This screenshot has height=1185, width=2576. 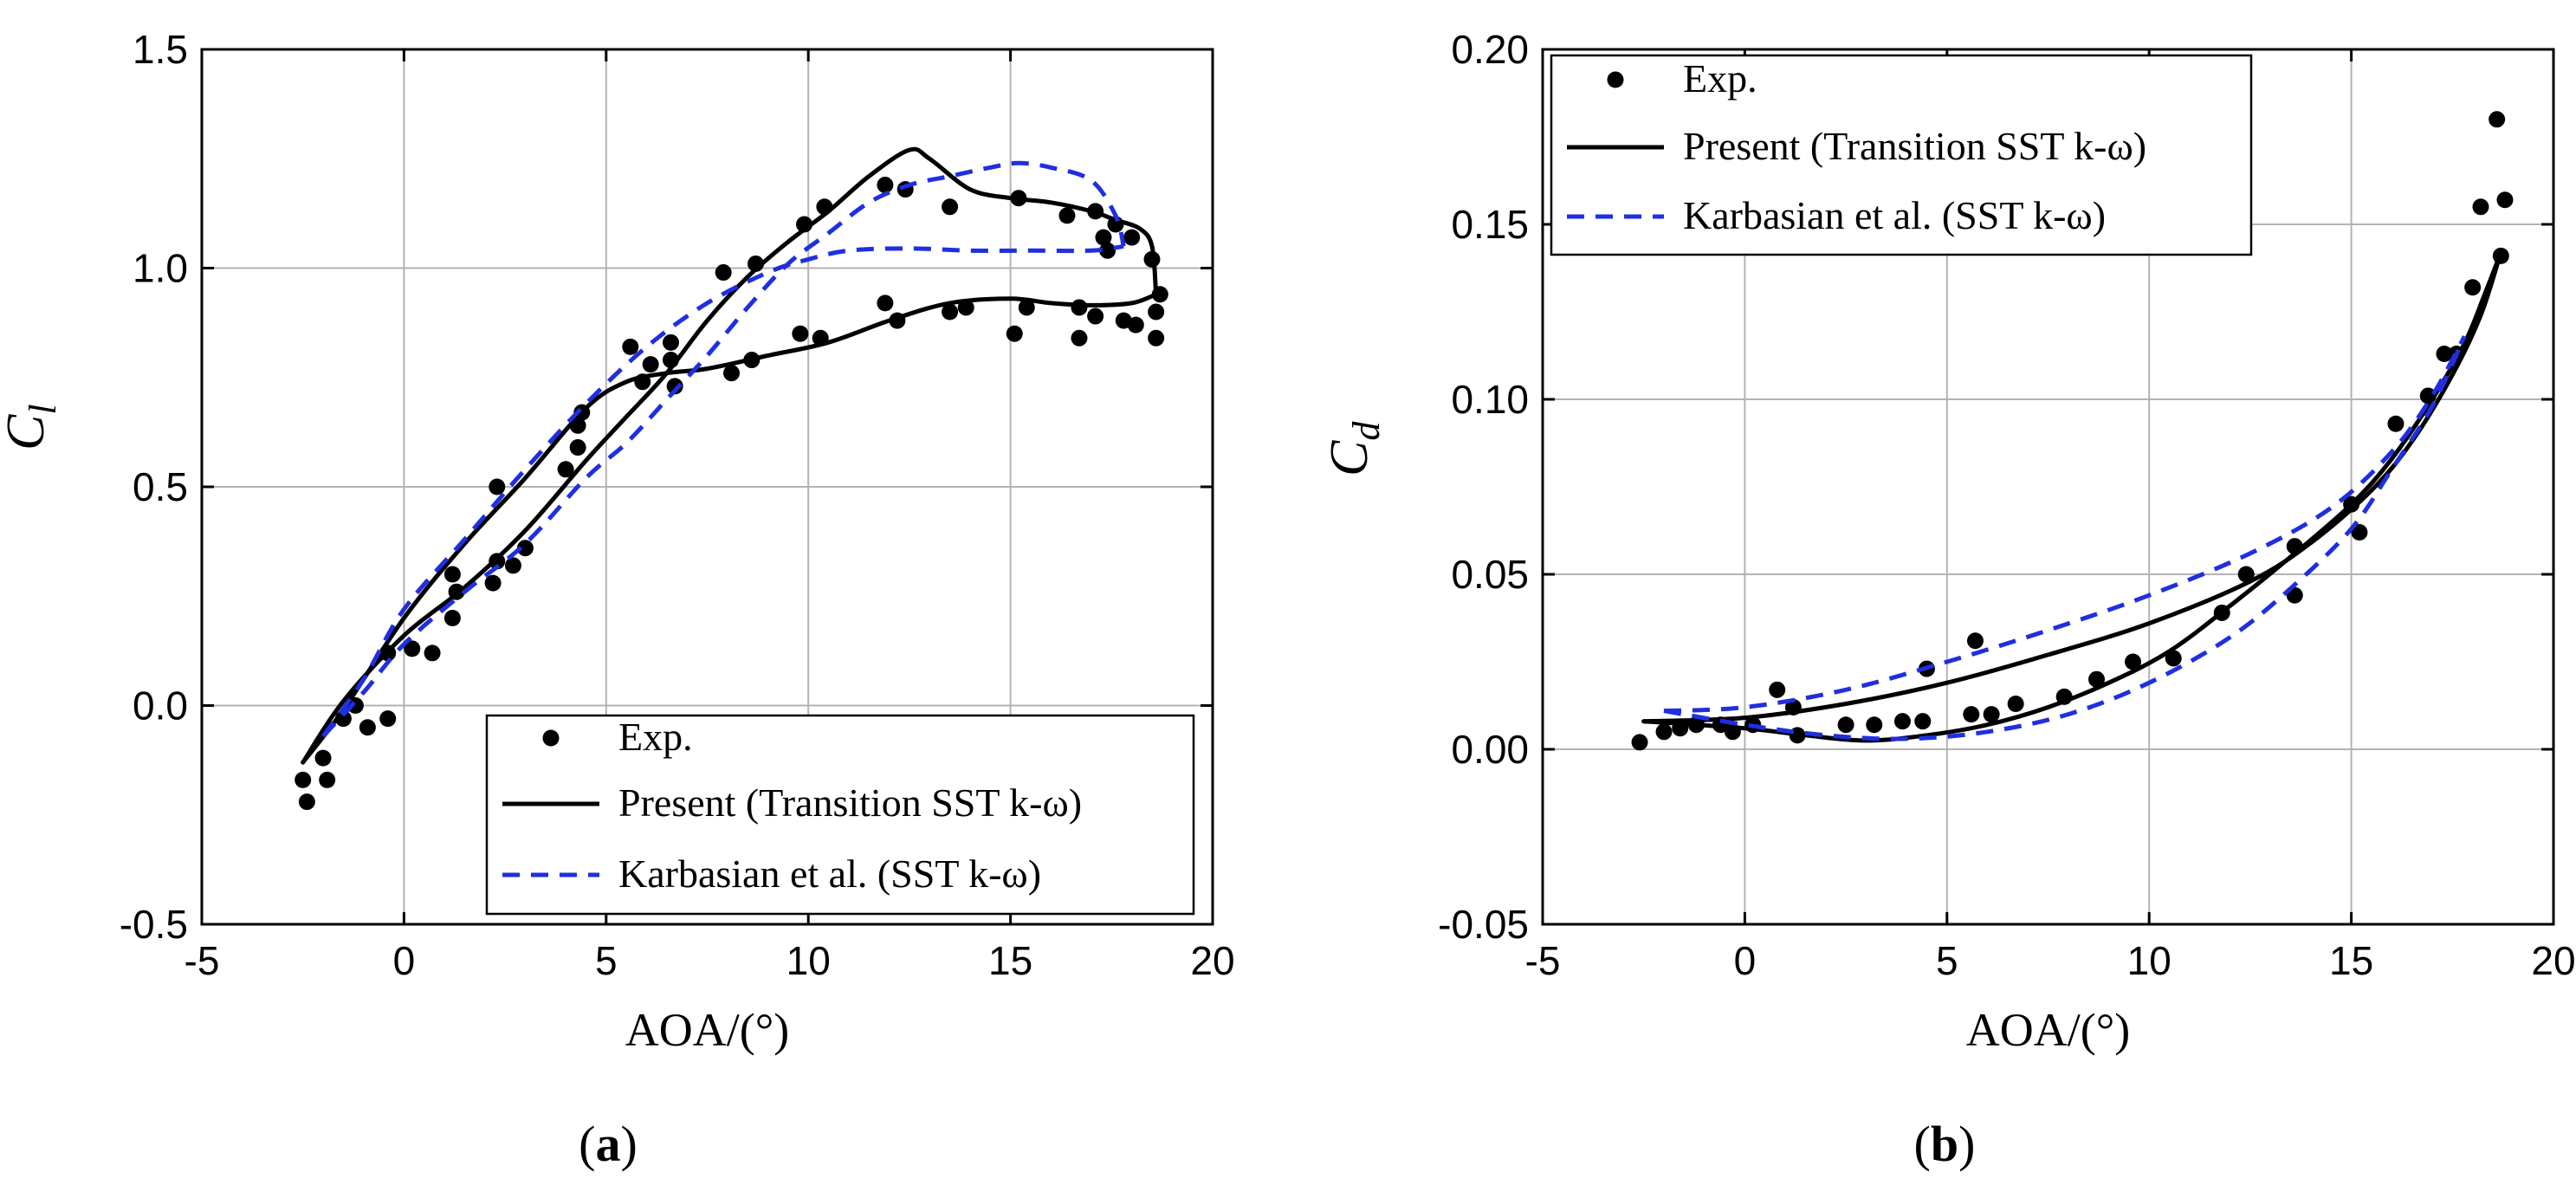 I want to click on y-axis-label: Cd, so click(x=1354, y=448).